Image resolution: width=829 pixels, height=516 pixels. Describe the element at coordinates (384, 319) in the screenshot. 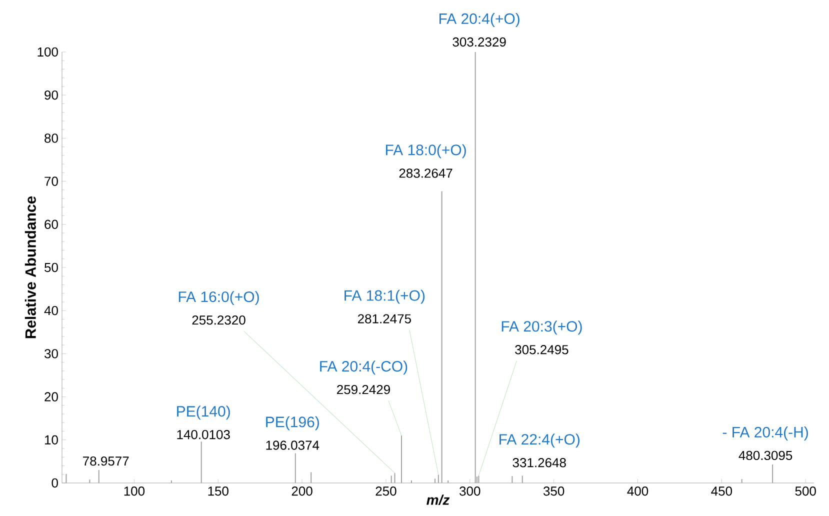

I see `annotation: 281.2475` at that location.